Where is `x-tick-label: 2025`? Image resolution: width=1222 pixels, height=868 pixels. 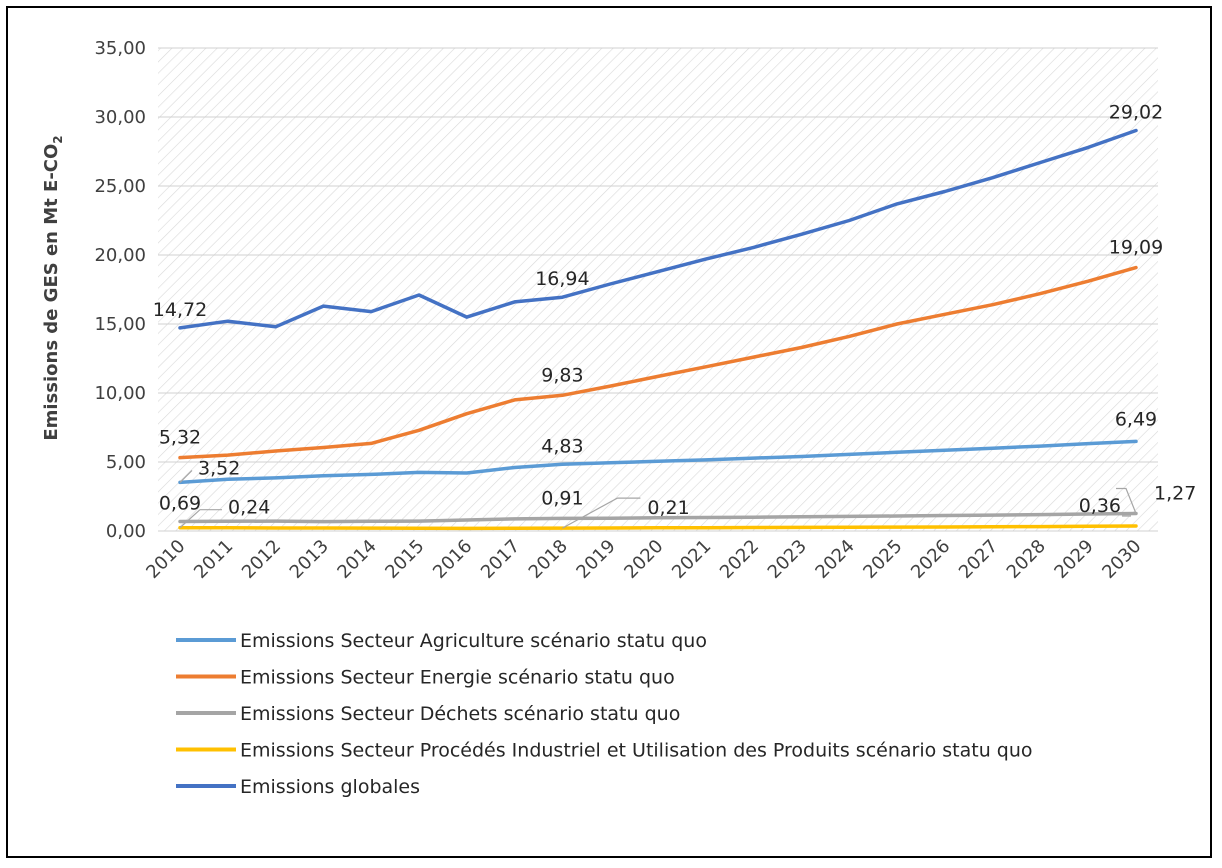
x-tick-label: 2025 is located at coordinates (882, 559).